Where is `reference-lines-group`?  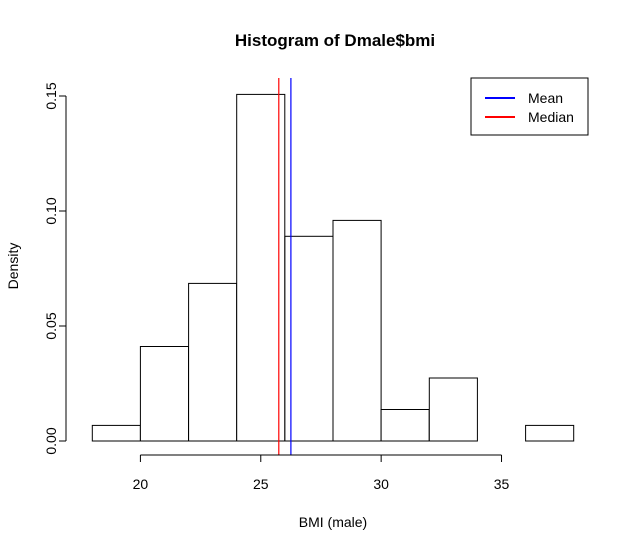 reference-lines-group is located at coordinates (285, 266).